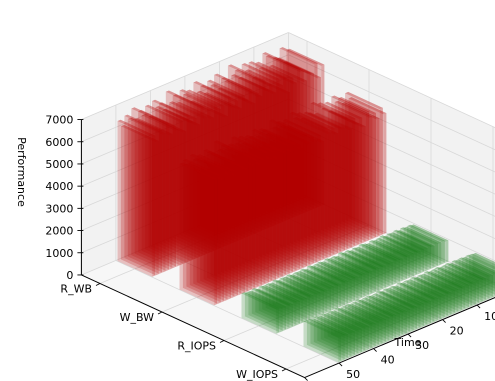 Image resolution: width=495 pixels, height=381 pixels. Describe the element at coordinates (353, 374) in the screenshot. I see `time-tick-label: 50` at that location.